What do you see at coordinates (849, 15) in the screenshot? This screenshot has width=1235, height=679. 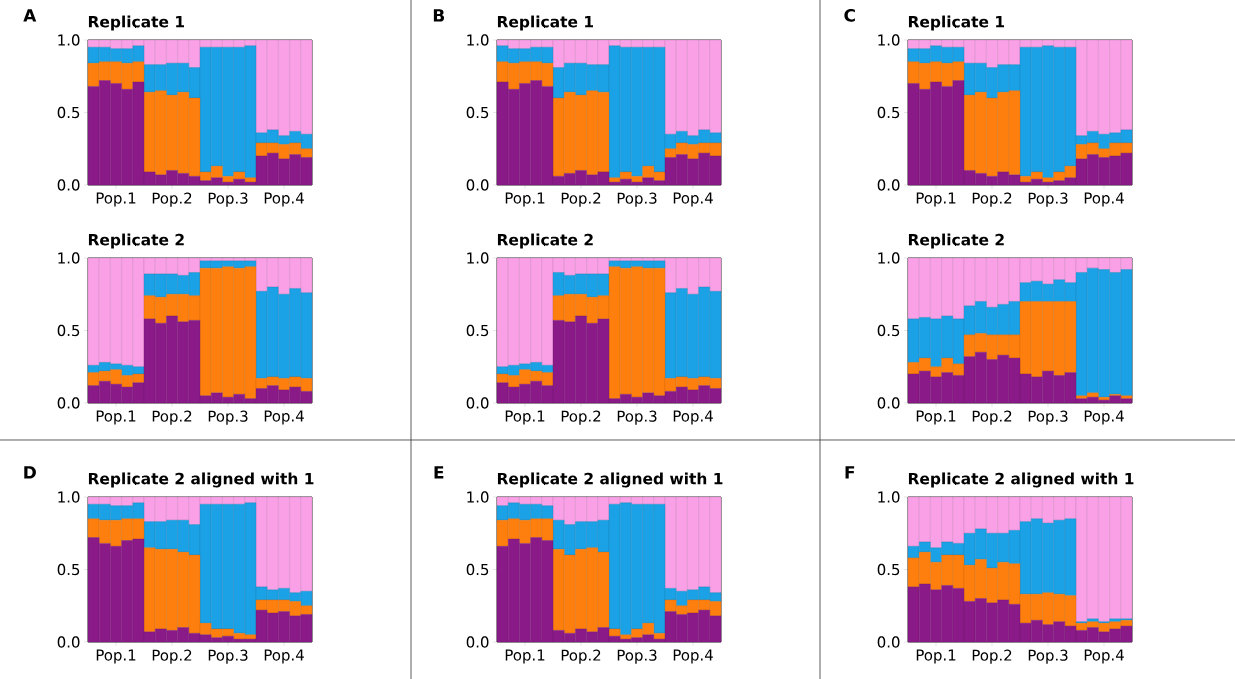 I see `text: C` at bounding box center [849, 15].